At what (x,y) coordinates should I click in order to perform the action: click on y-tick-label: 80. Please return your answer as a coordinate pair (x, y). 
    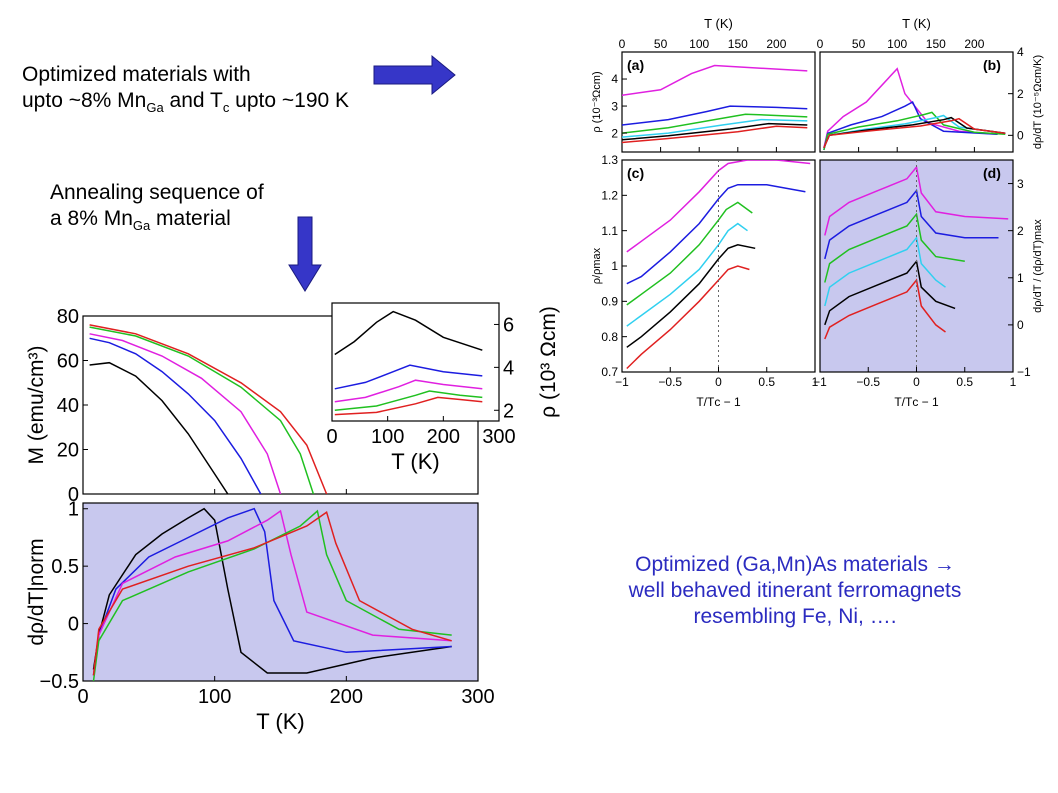
    Looking at the image, I should click on (68, 317).